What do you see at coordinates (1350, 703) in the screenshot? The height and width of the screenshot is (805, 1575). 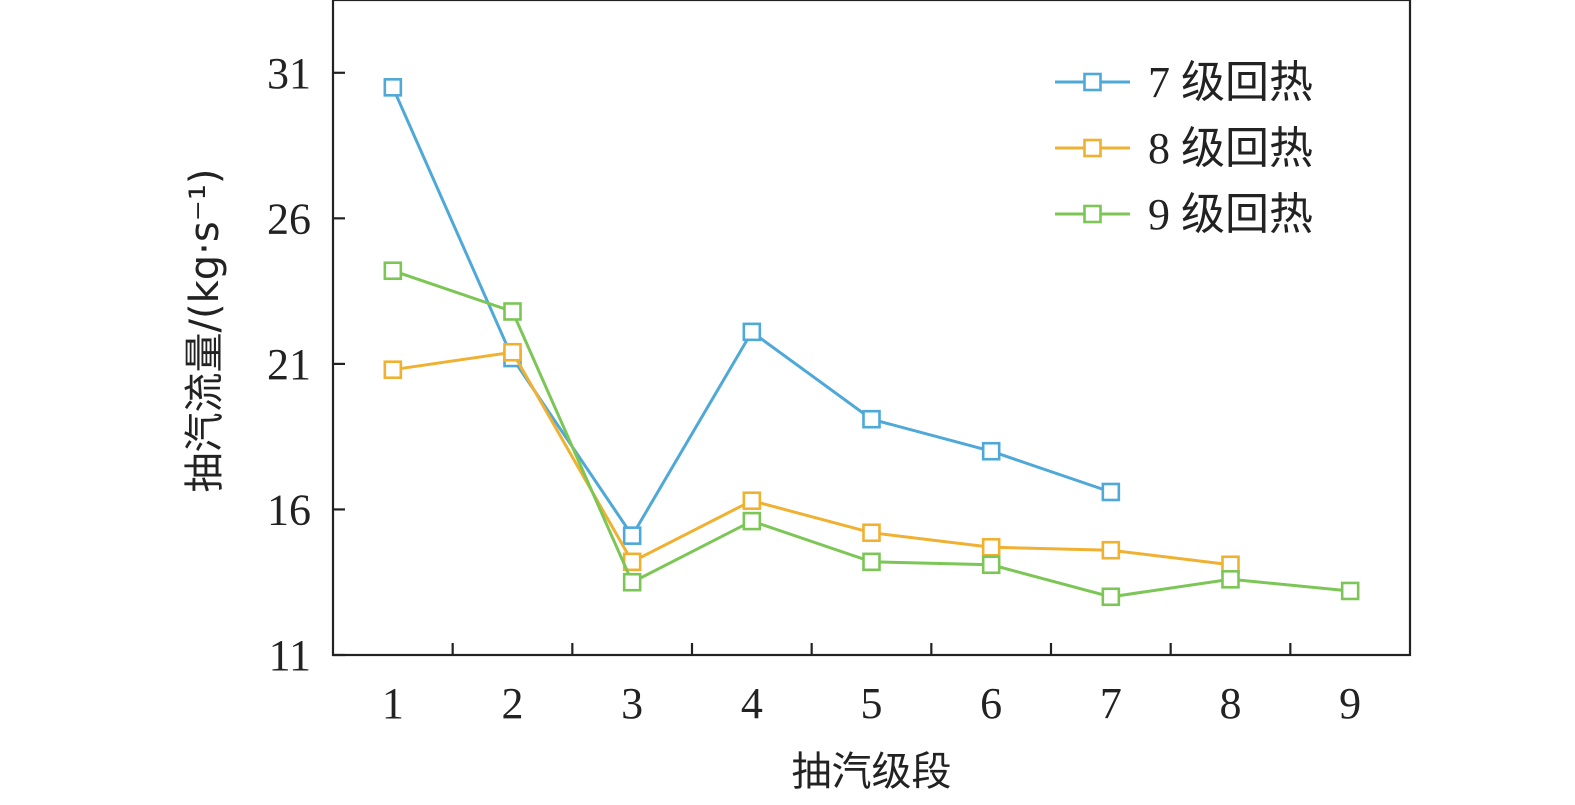 I see `x-tick-label: 9` at bounding box center [1350, 703].